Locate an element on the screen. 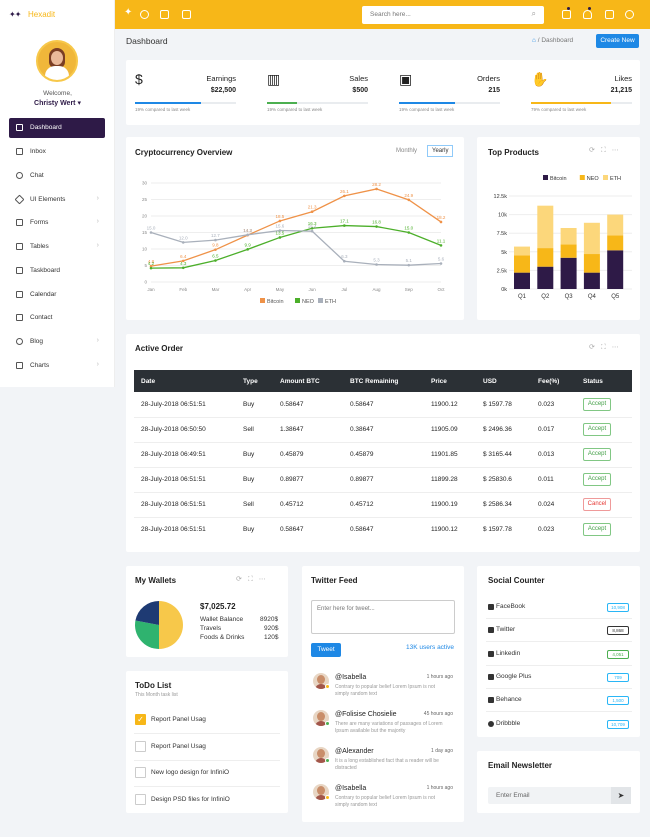  todo-item-text: New logo design for InfiniO is located at coordinates (190, 772).